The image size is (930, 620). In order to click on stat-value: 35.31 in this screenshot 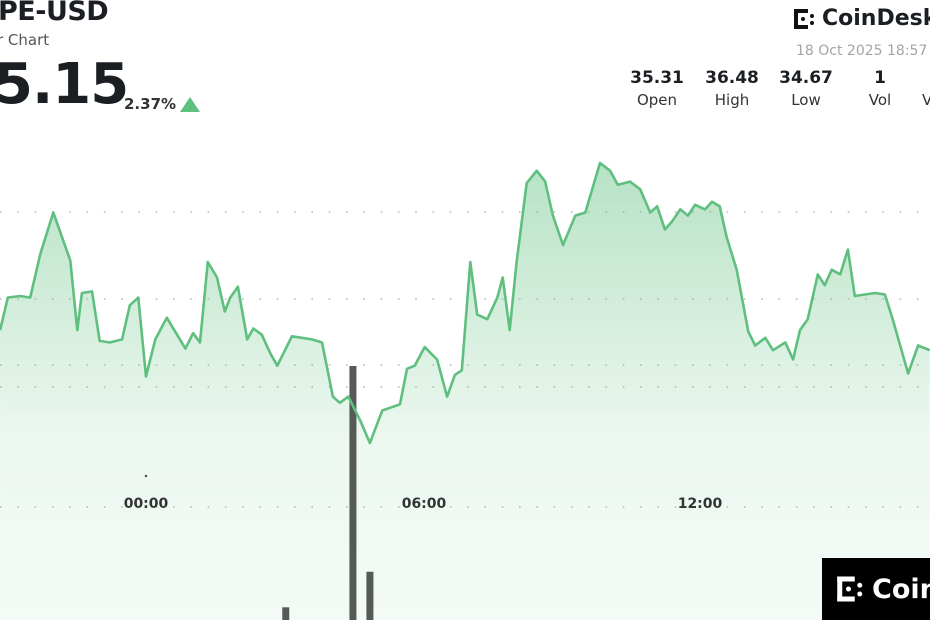, I will do `click(657, 78)`.